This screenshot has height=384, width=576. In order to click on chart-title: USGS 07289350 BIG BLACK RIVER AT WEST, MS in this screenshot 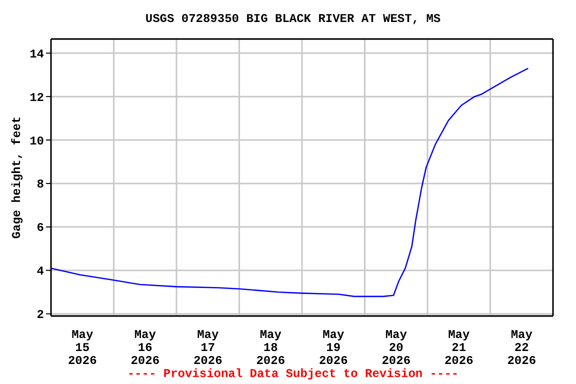, I will do `click(293, 19)`.